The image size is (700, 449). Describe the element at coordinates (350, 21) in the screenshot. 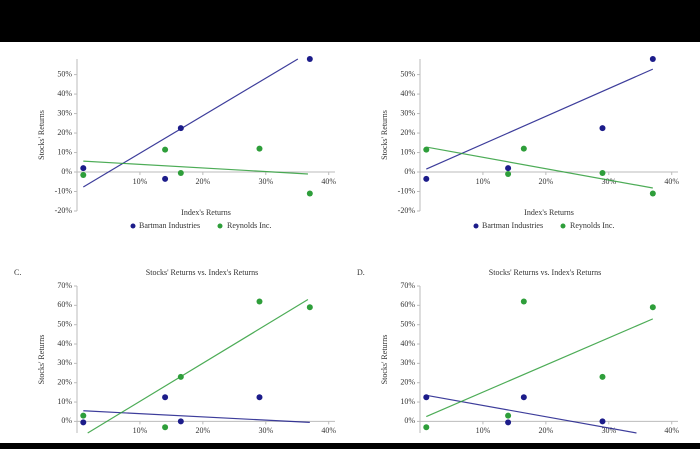

I see `top-bar` at that location.